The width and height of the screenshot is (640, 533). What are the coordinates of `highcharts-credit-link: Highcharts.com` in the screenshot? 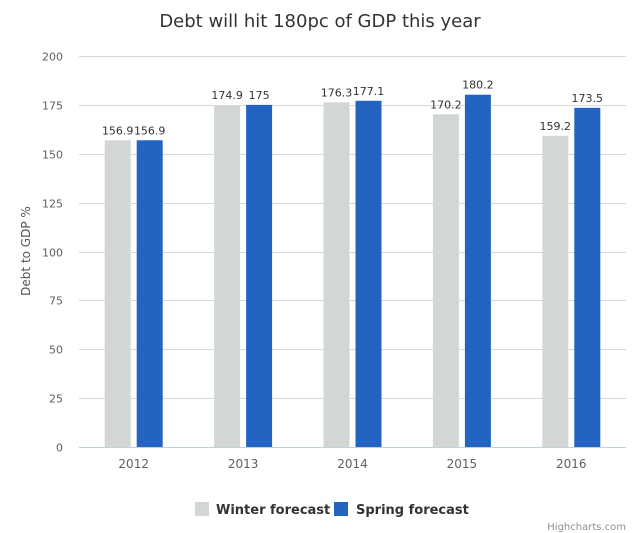 It's located at (586, 527).